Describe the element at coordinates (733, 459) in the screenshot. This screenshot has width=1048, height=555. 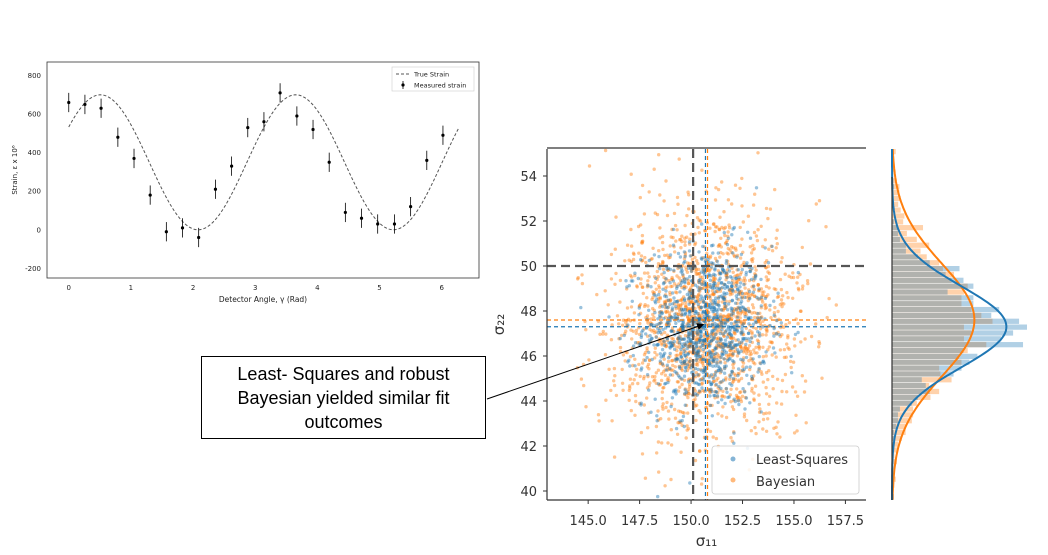
I see `legend-least-squares-marker` at that location.